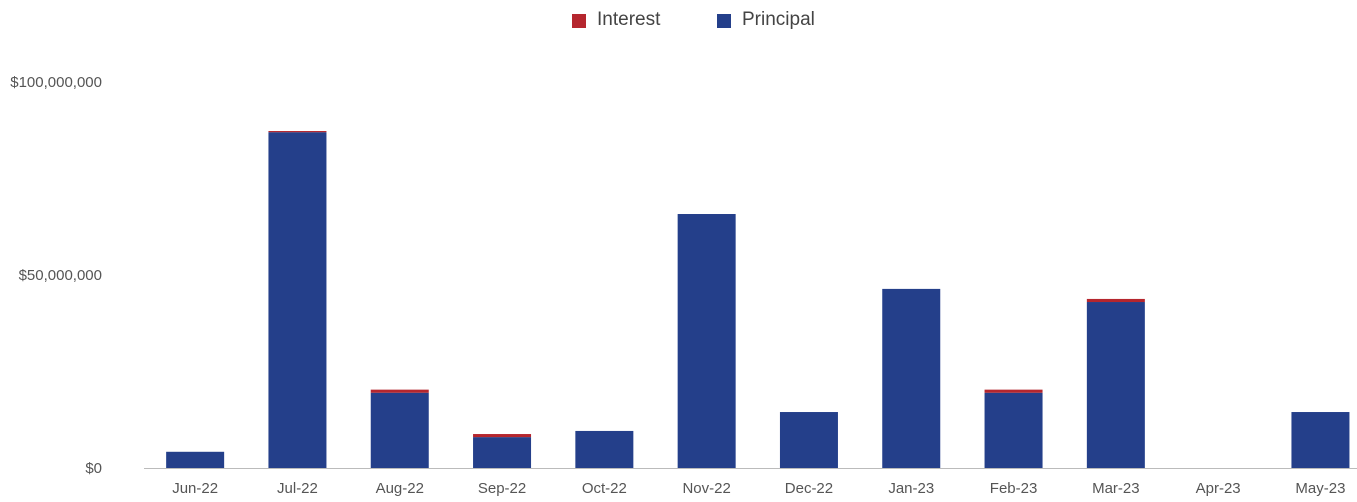 The image size is (1357, 502). What do you see at coordinates (629, 19) in the screenshot?
I see `legend-label: Interest` at bounding box center [629, 19].